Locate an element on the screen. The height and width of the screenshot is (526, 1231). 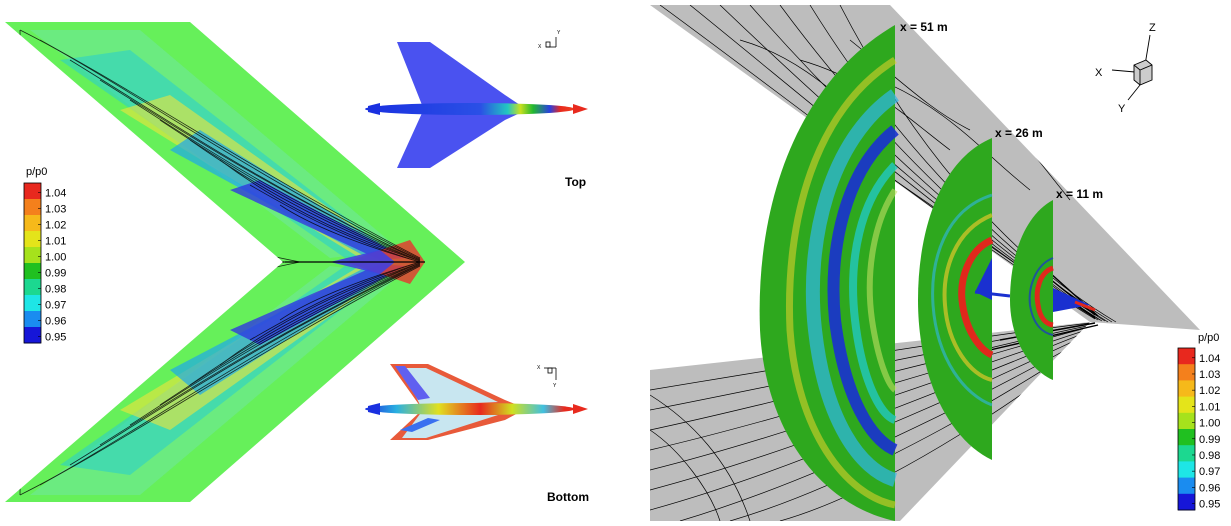
bottom-axis-x: X is located at coordinates (539, 368).